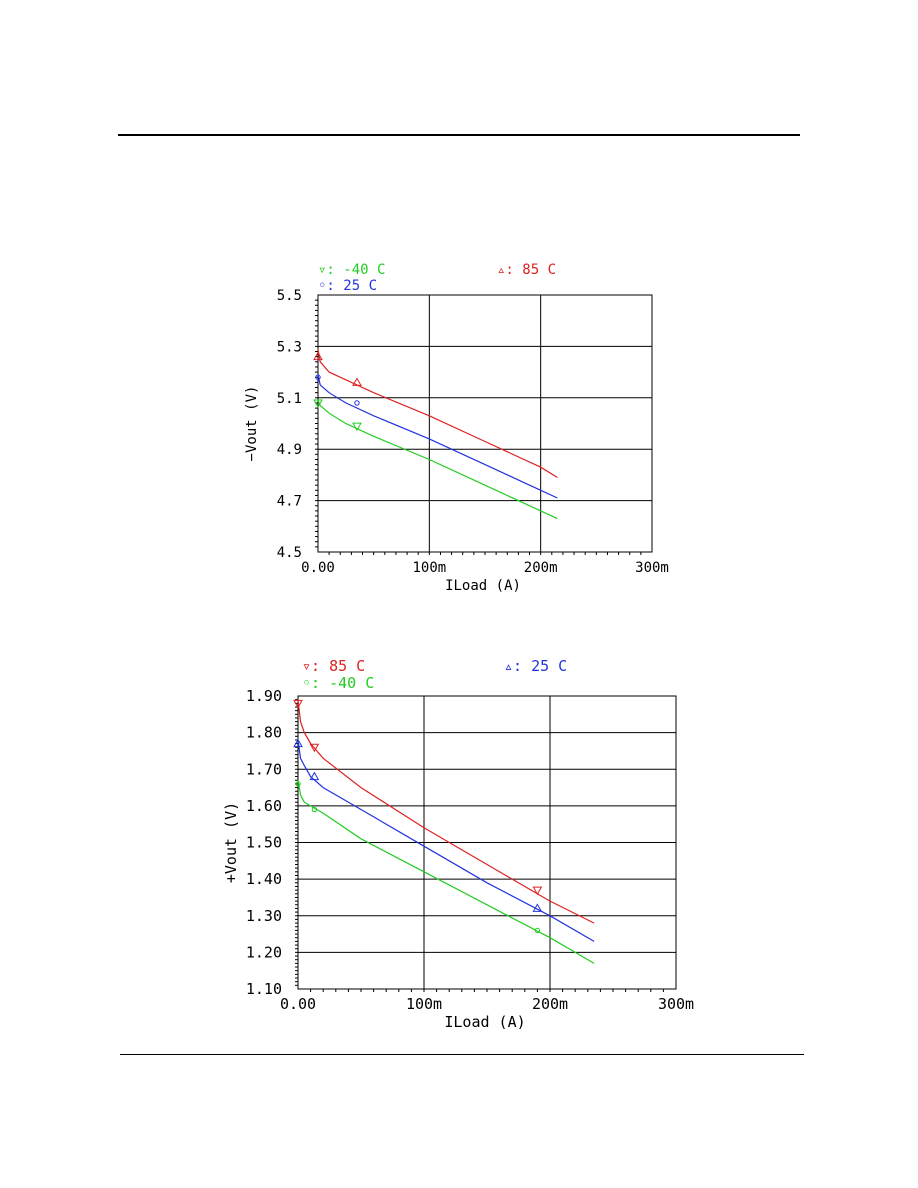 The height and width of the screenshot is (1188, 918). Describe the element at coordinates (264, 916) in the screenshot. I see `y-tick-label: 1.30` at that location.